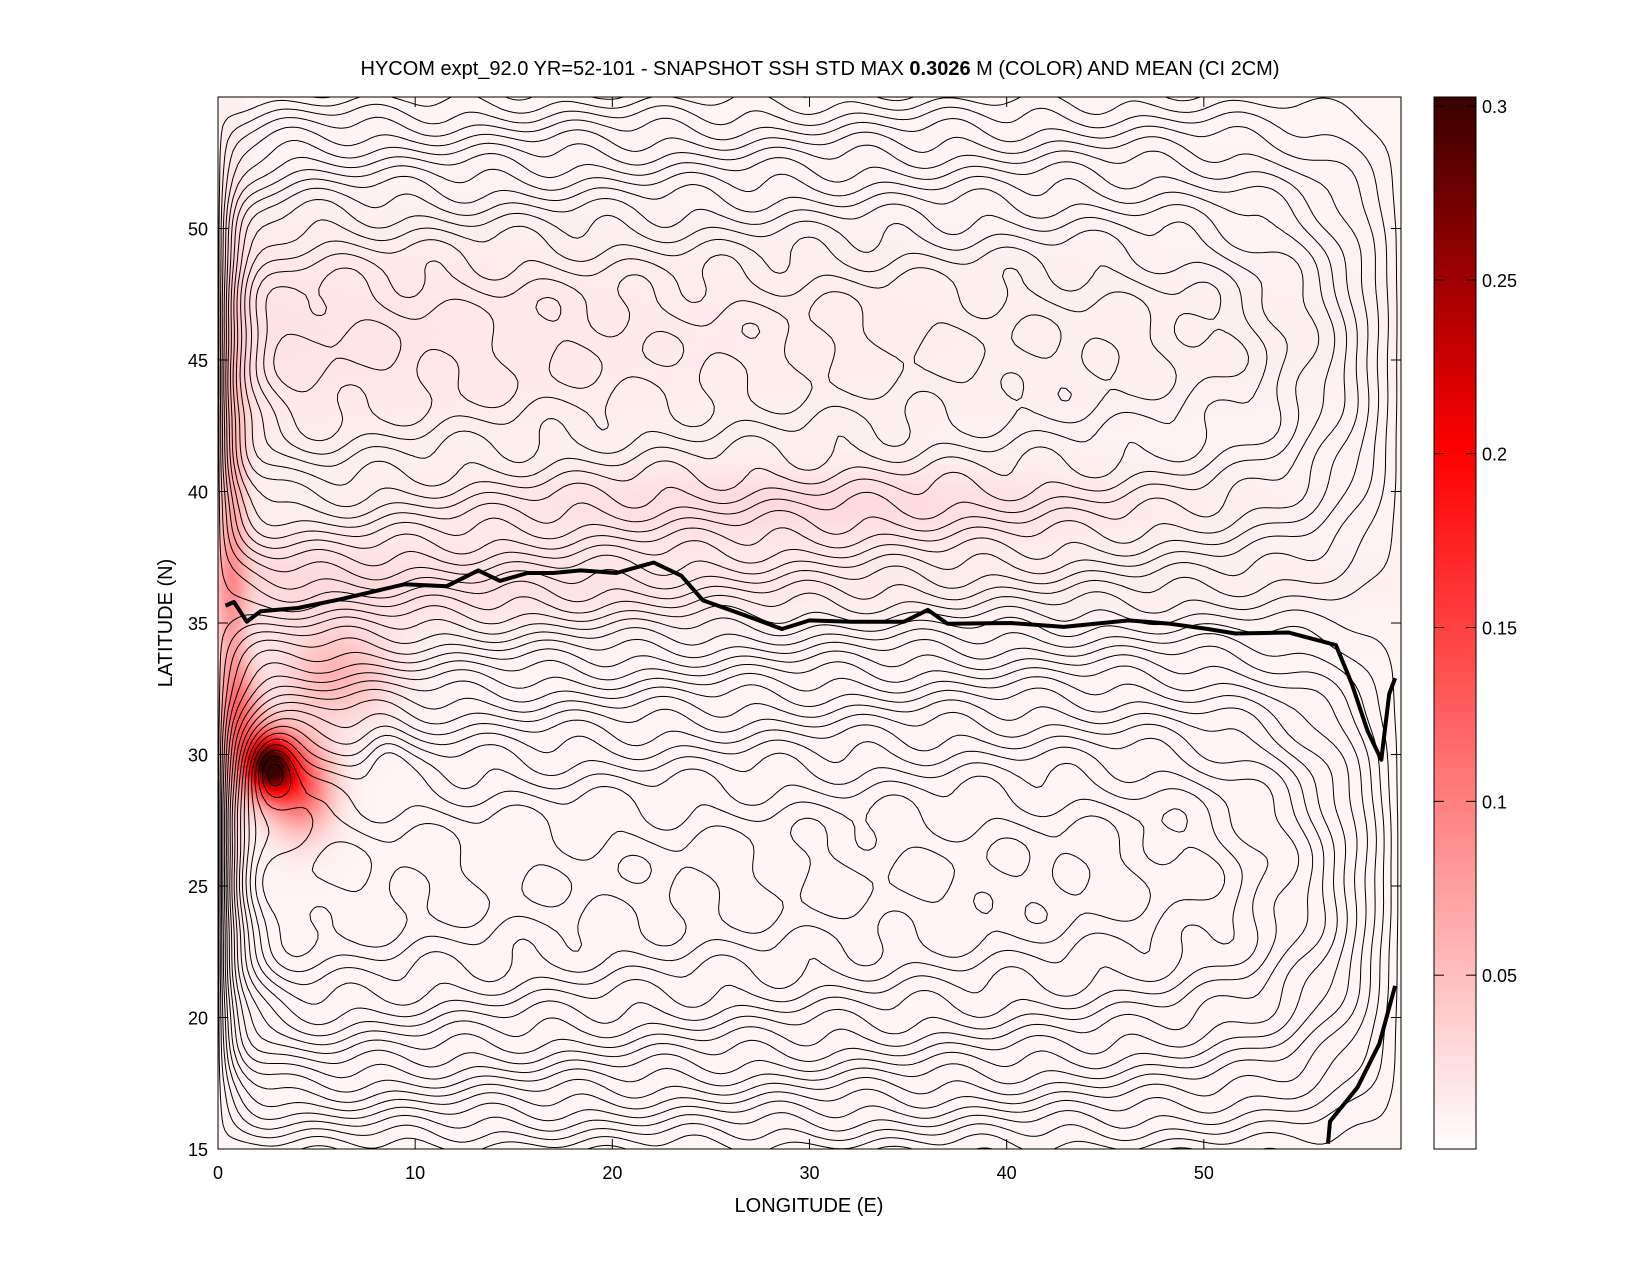  Describe the element at coordinates (809, 1173) in the screenshot. I see `x-tick-label: 30` at that location.